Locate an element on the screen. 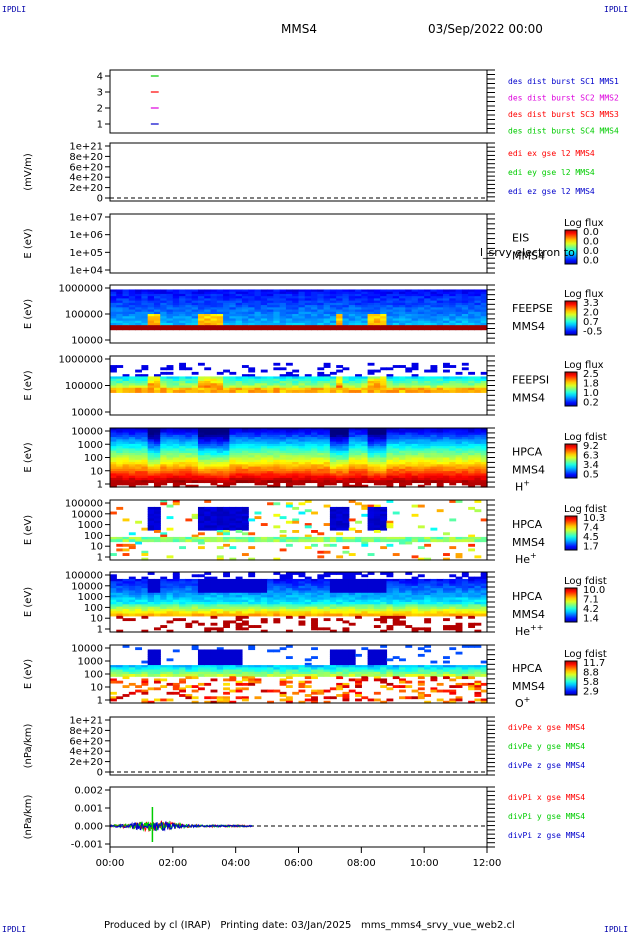 This screenshot has height=934, width=630. panel-hpca_he2-colorbar-tick: 4.2 is located at coordinates (591, 609).